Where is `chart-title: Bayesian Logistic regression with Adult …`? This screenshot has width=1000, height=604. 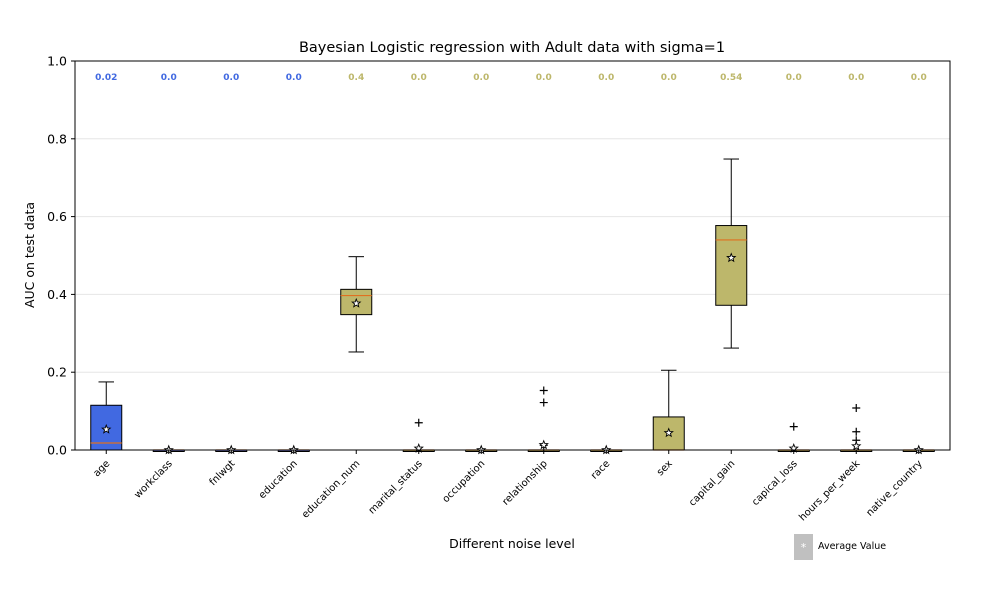 chart-title: Bayesian Logistic regression with Adult … is located at coordinates (512, 48).